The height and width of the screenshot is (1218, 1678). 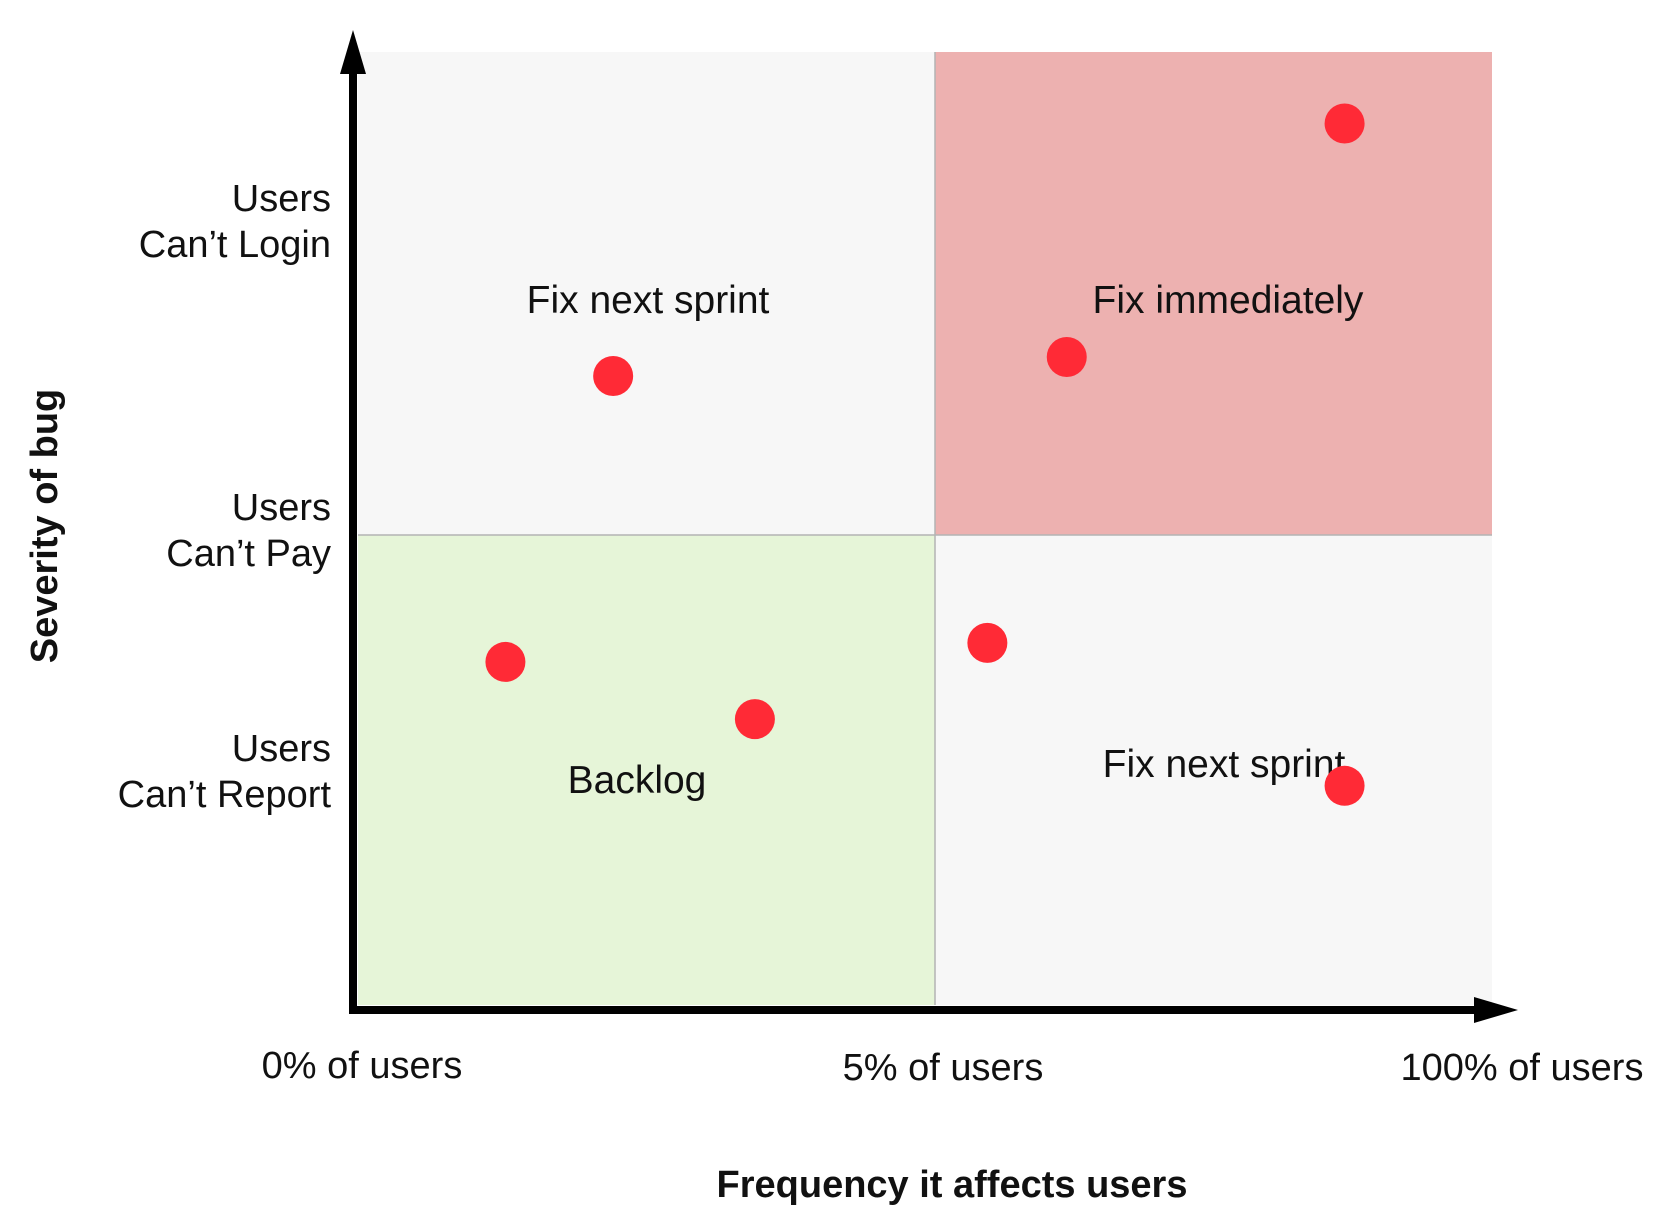 I want to click on x-tick-label: 5% of users, so click(x=943, y=1068).